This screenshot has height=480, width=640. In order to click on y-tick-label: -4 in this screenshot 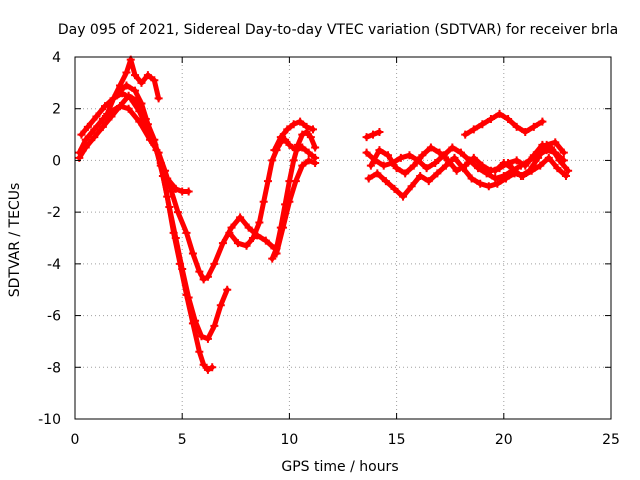, I will do `click(54, 265)`.